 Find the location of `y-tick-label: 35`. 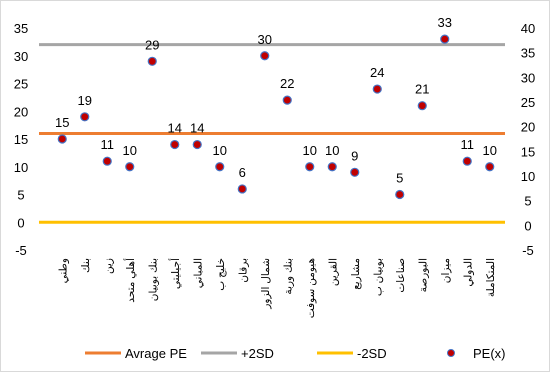

y-tick-label: 35 is located at coordinates (21, 28).